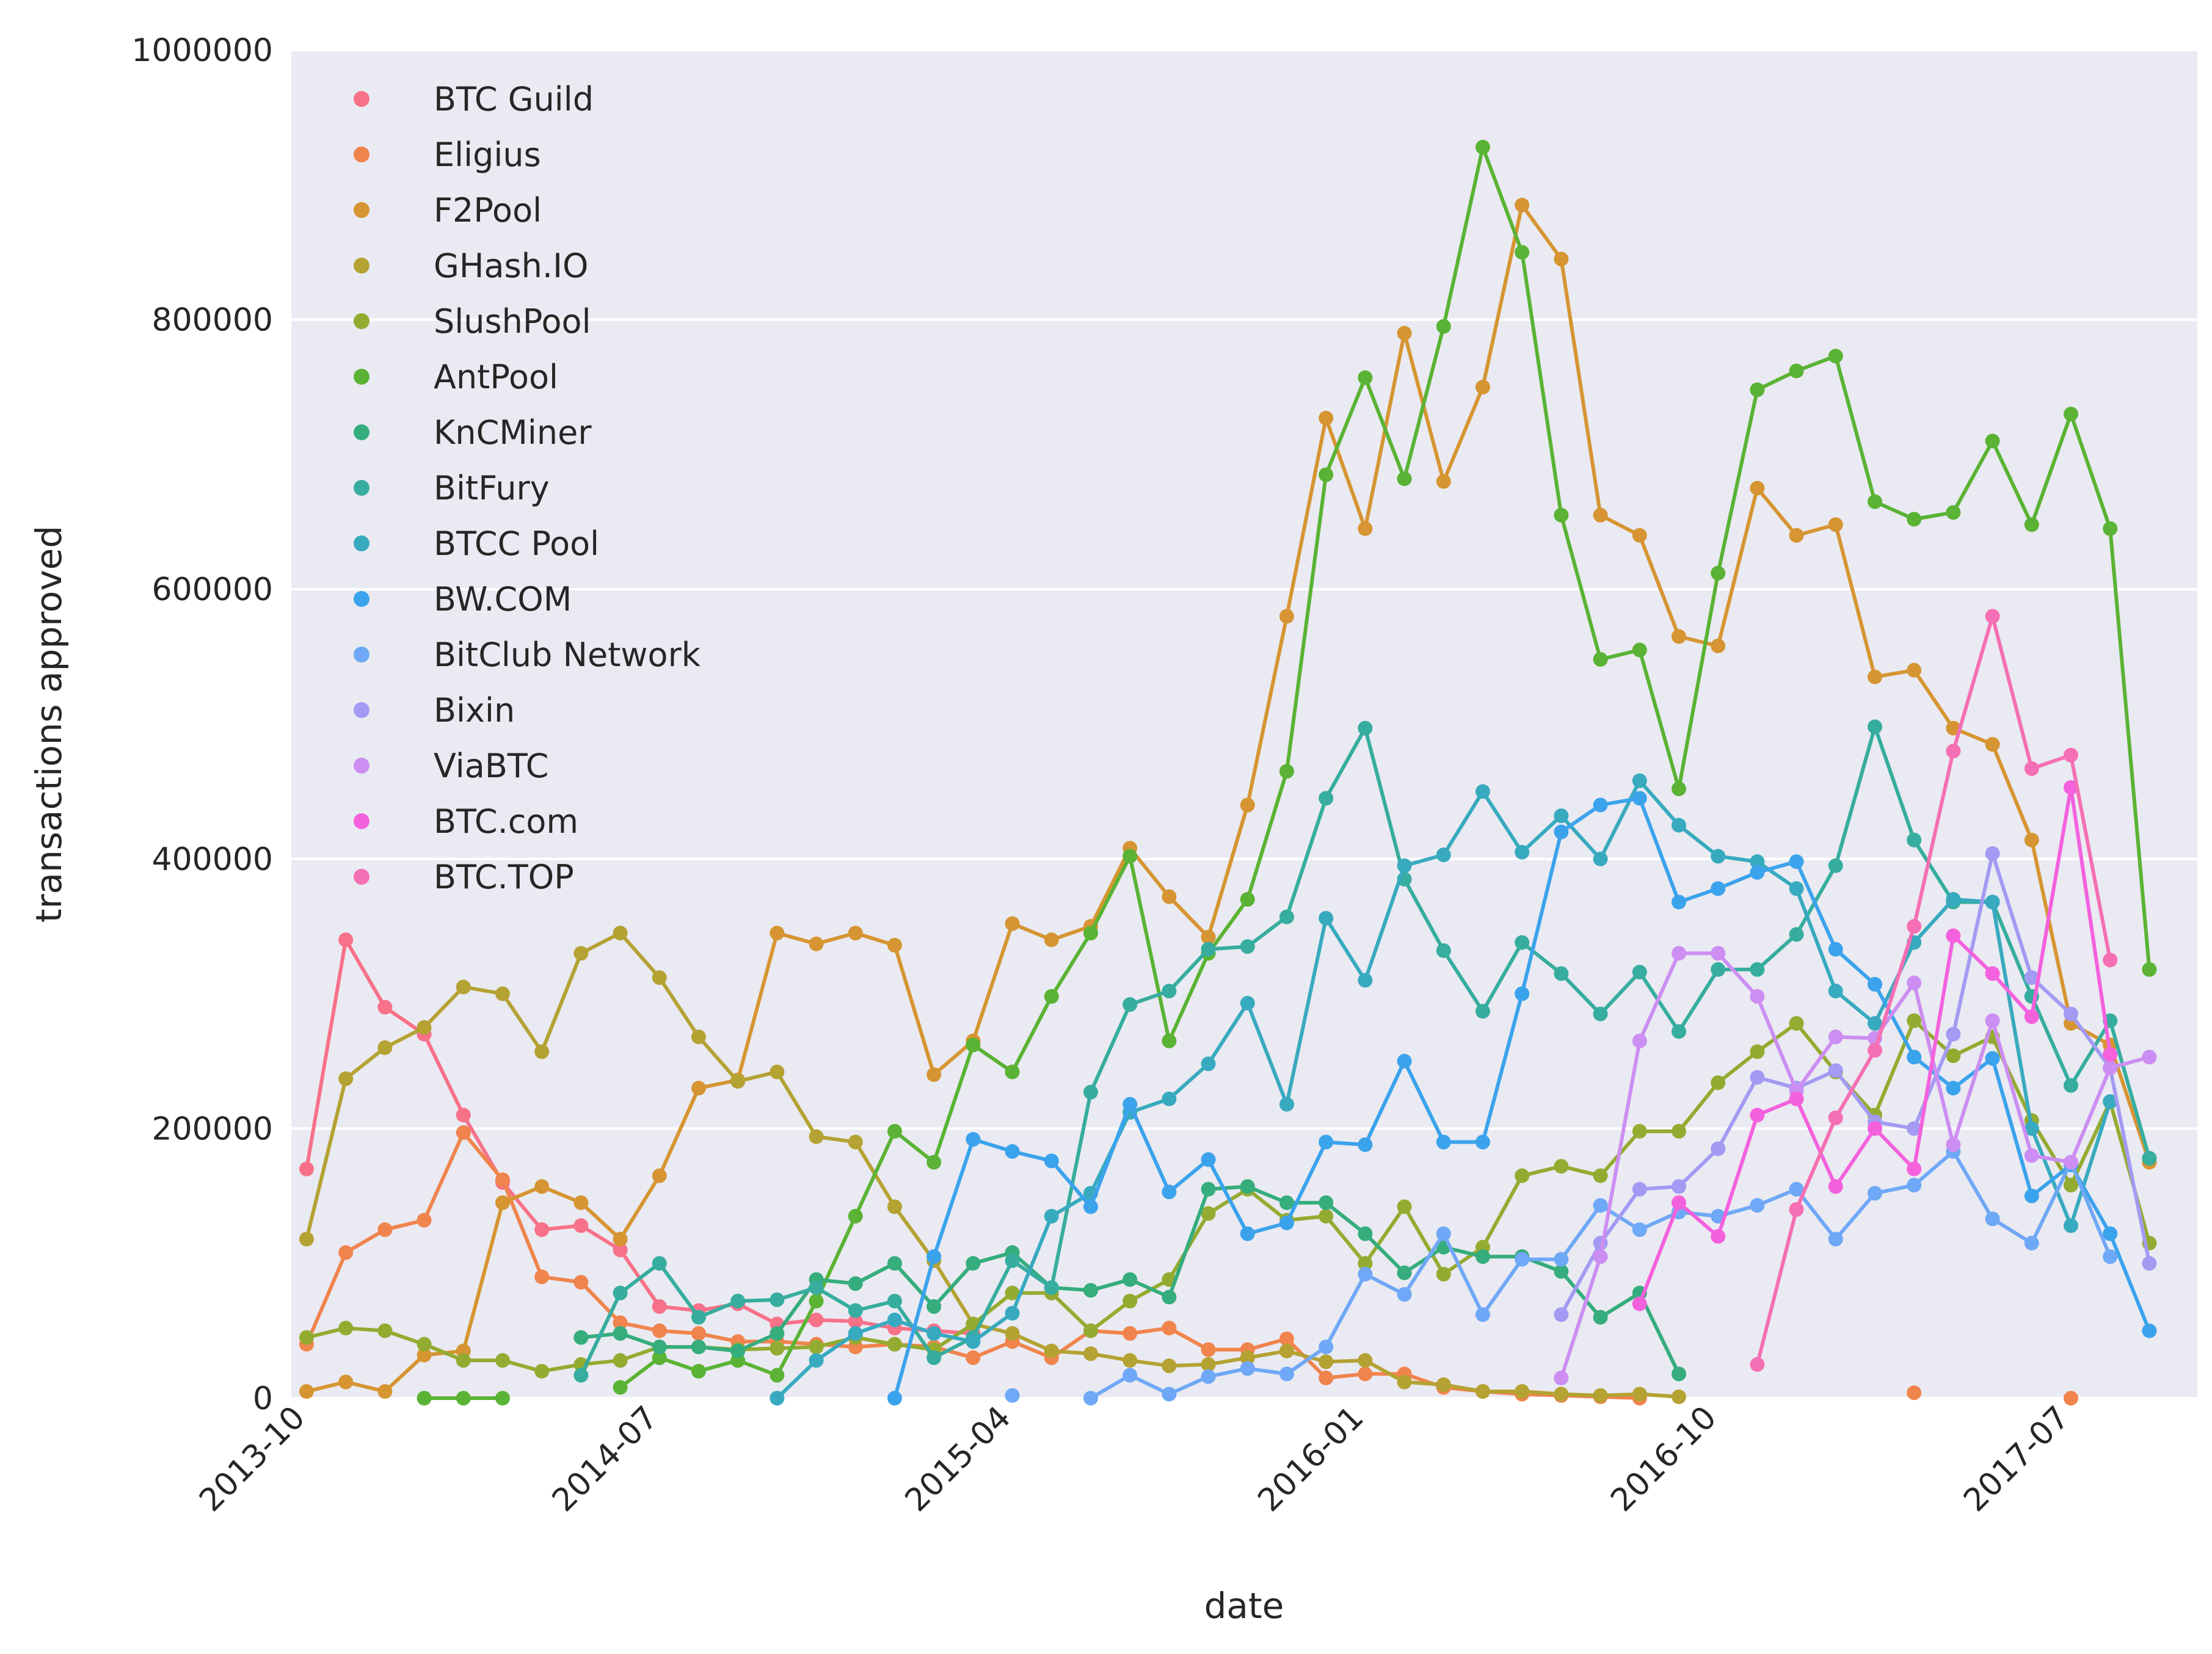 Image resolution: width=2212 pixels, height=1654 pixels. Describe the element at coordinates (492, 488) in the screenshot. I see `legend-label: BitFury` at that location.